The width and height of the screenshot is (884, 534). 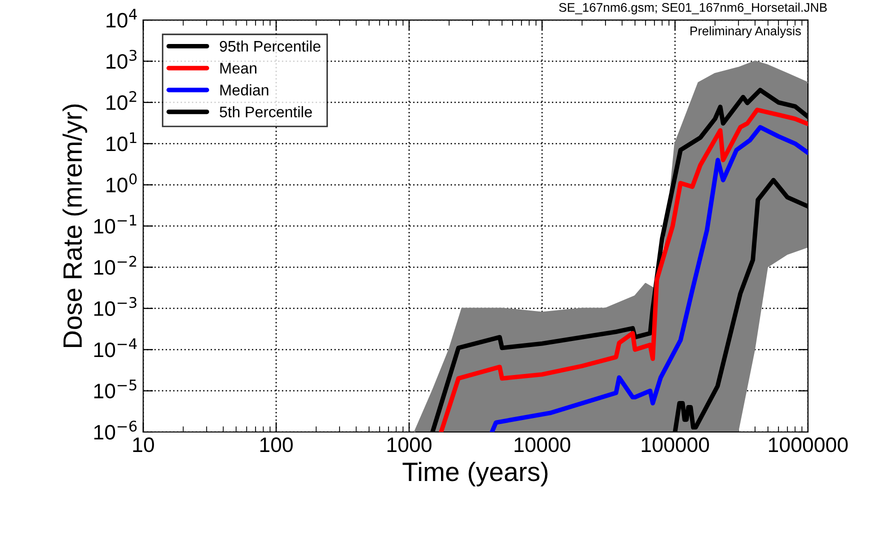 What do you see at coordinates (121, 182) in the screenshot?
I see `y-tick-label: 10$^{0}$` at bounding box center [121, 182].